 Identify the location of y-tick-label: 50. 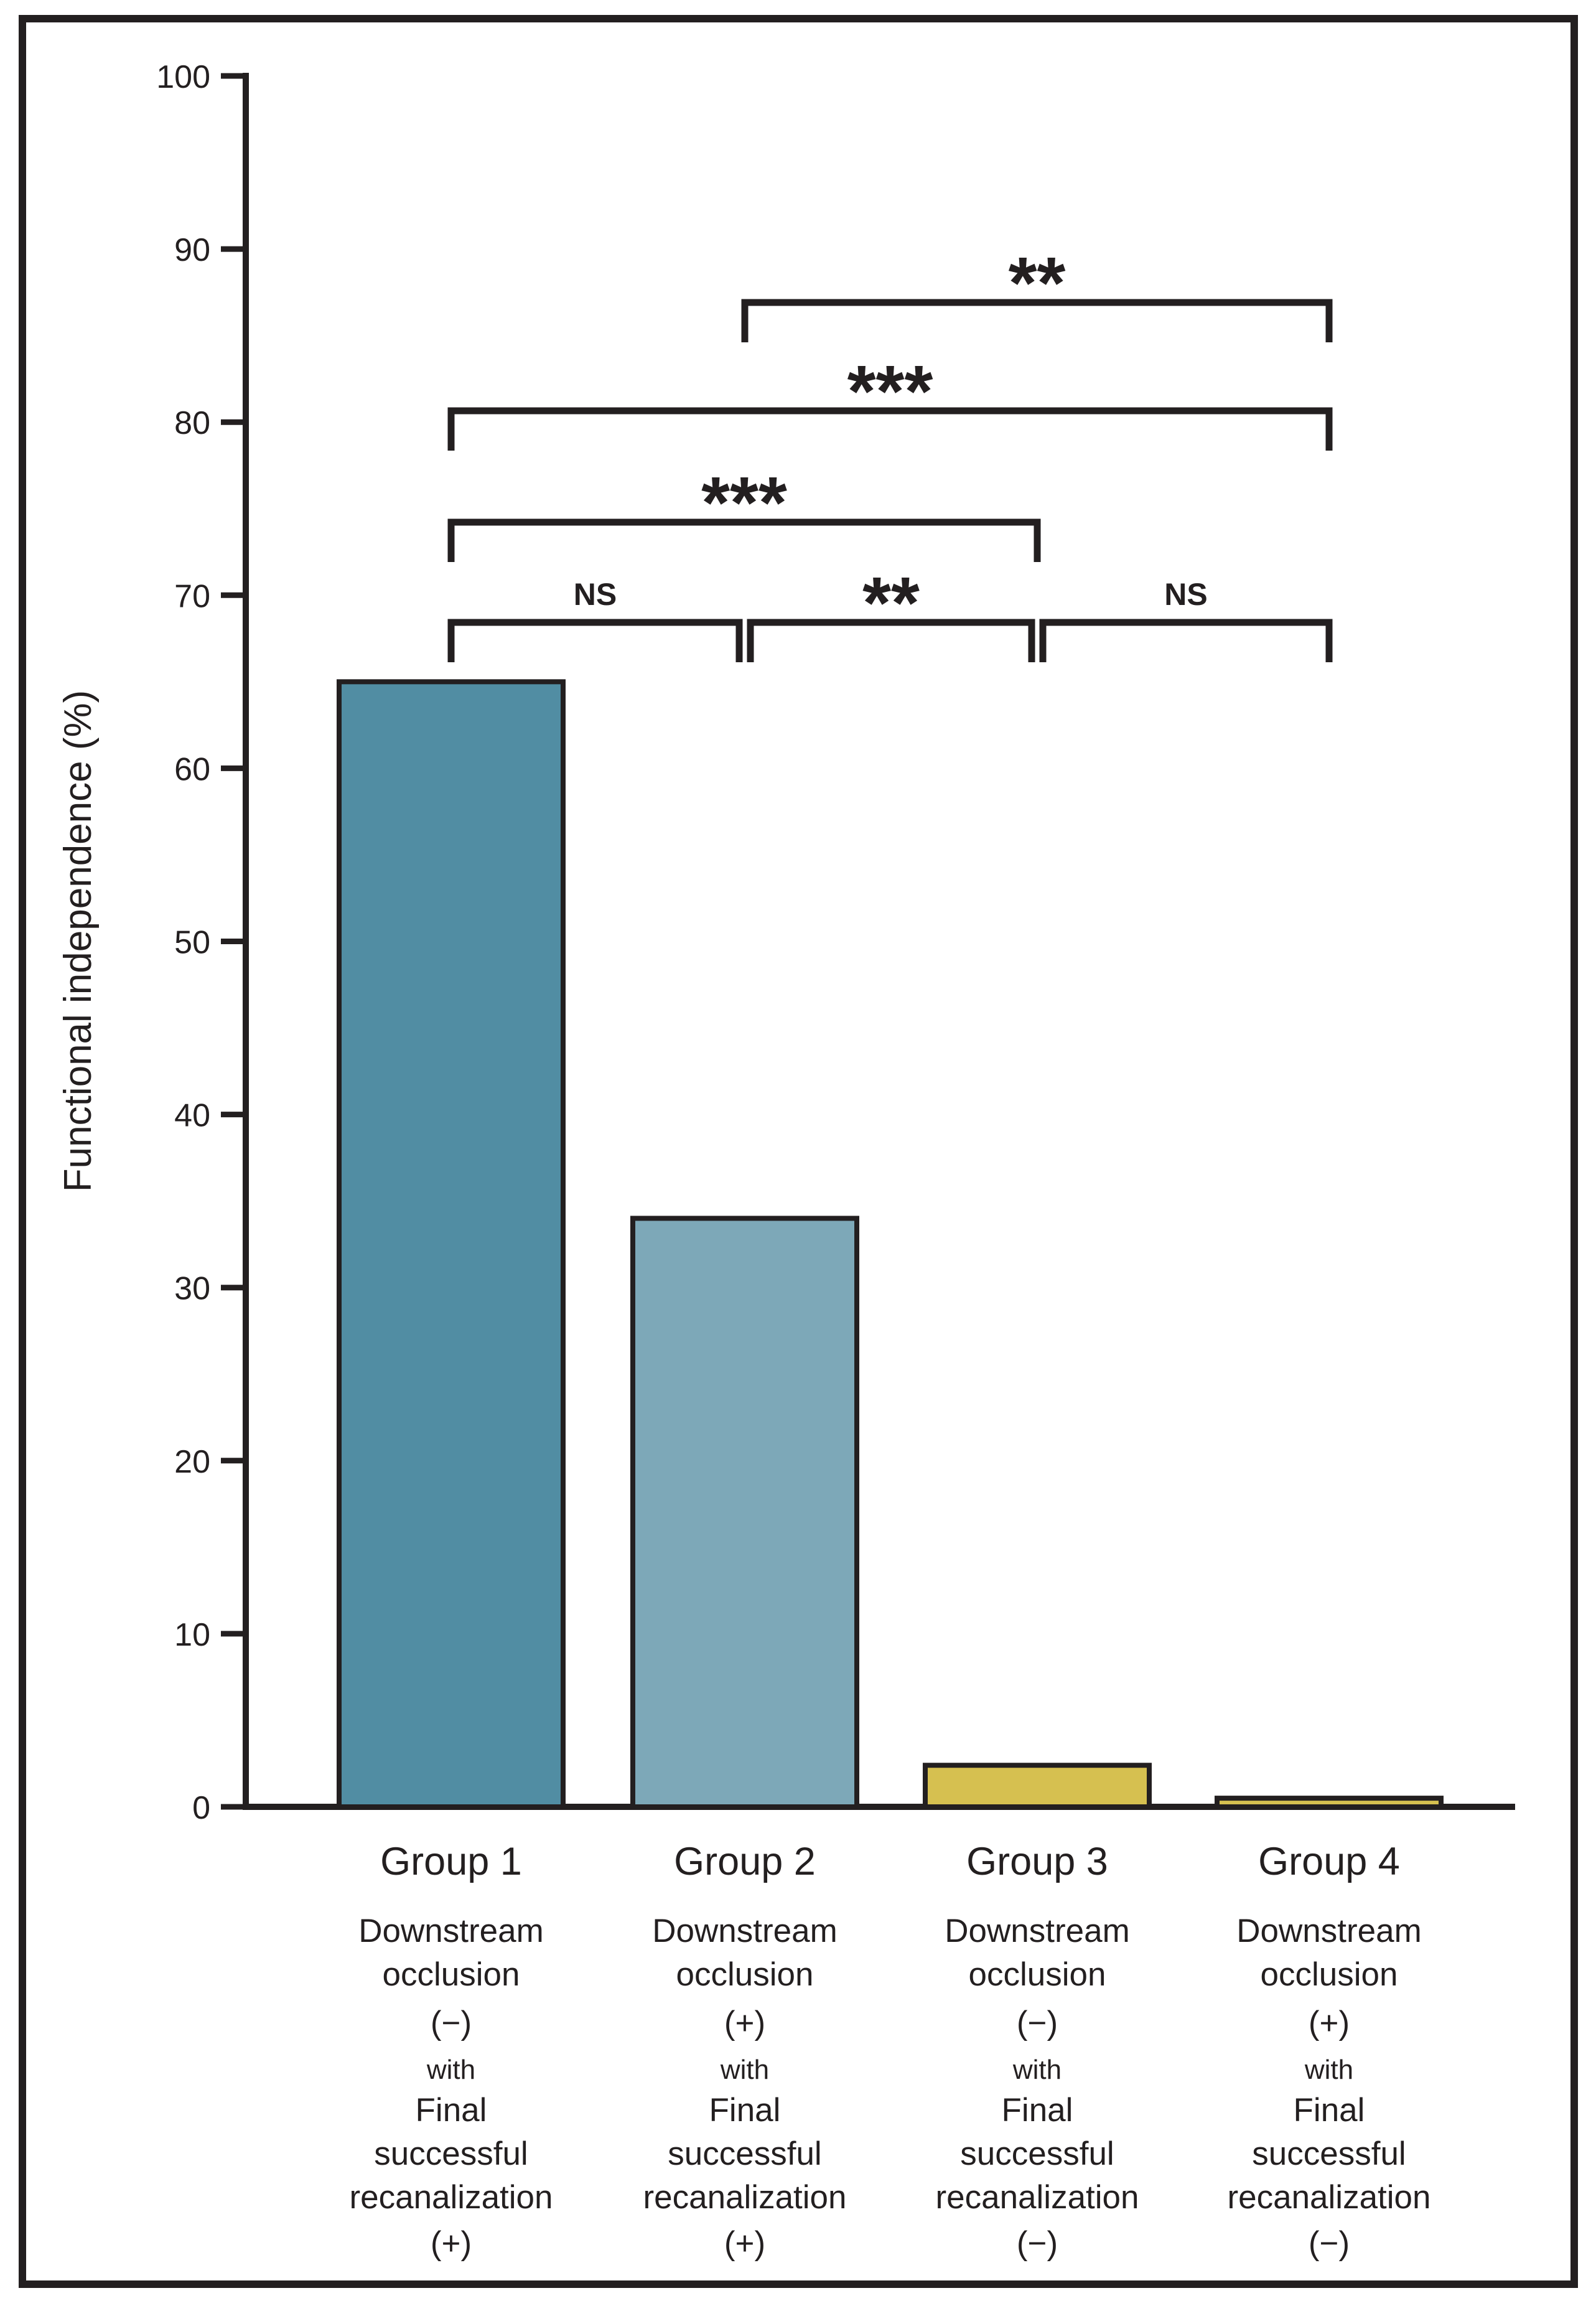
(192, 943).